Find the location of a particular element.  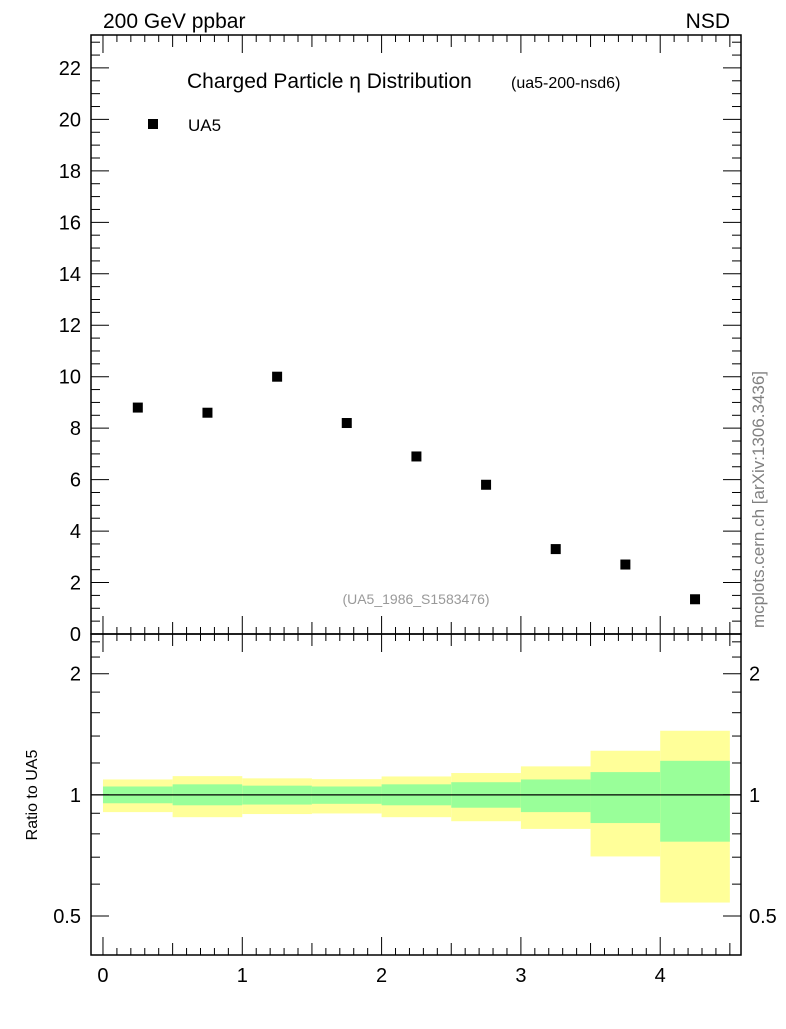

legend-label-ua5: UA5 is located at coordinates (204, 125).